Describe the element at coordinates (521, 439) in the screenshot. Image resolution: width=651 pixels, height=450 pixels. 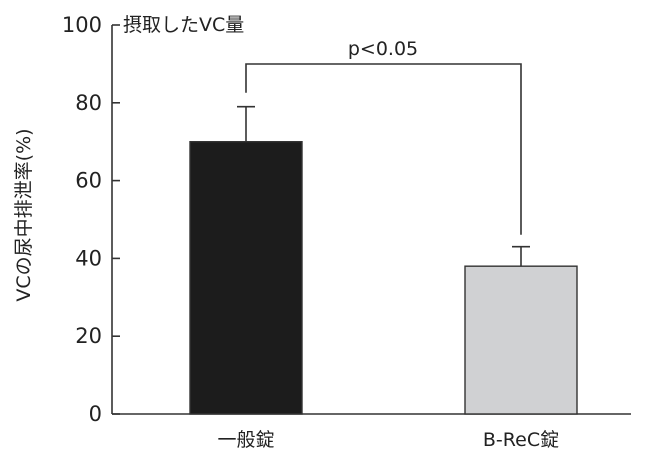
I see `category-label-1: B-ReC錠` at that location.